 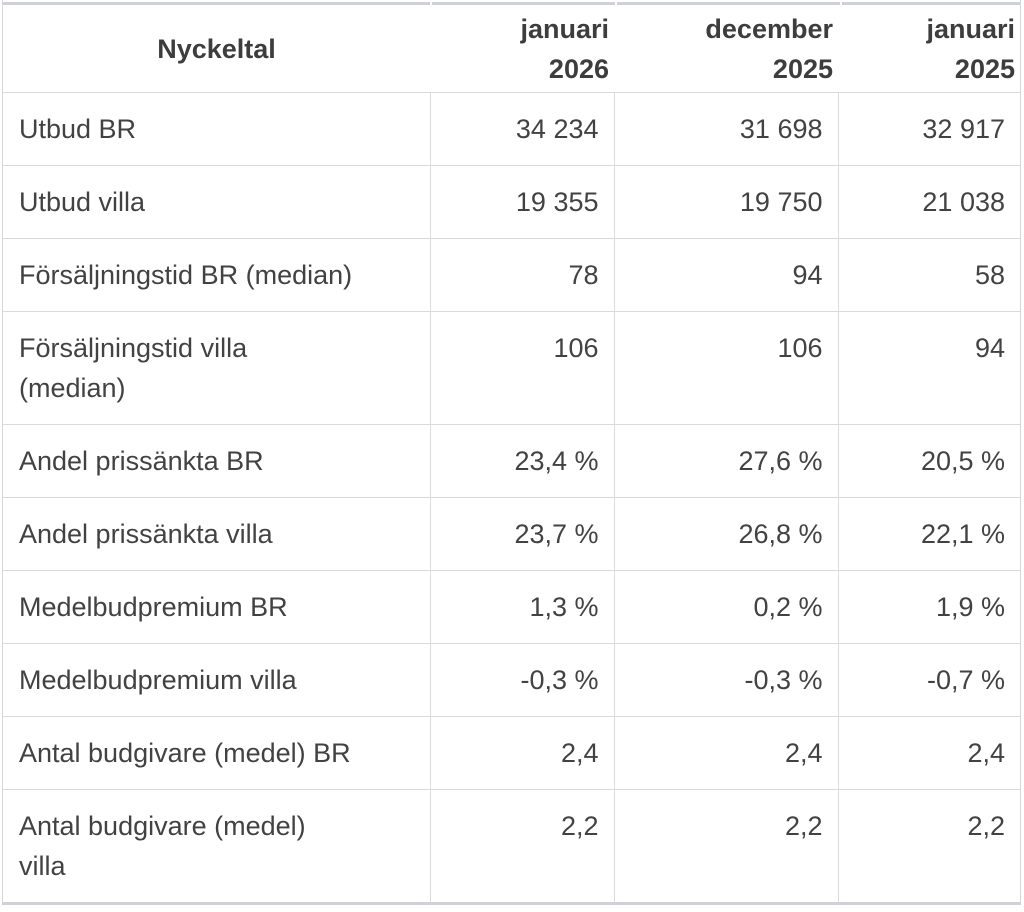 I want to click on row-label: Utbud BR, so click(x=216, y=129).